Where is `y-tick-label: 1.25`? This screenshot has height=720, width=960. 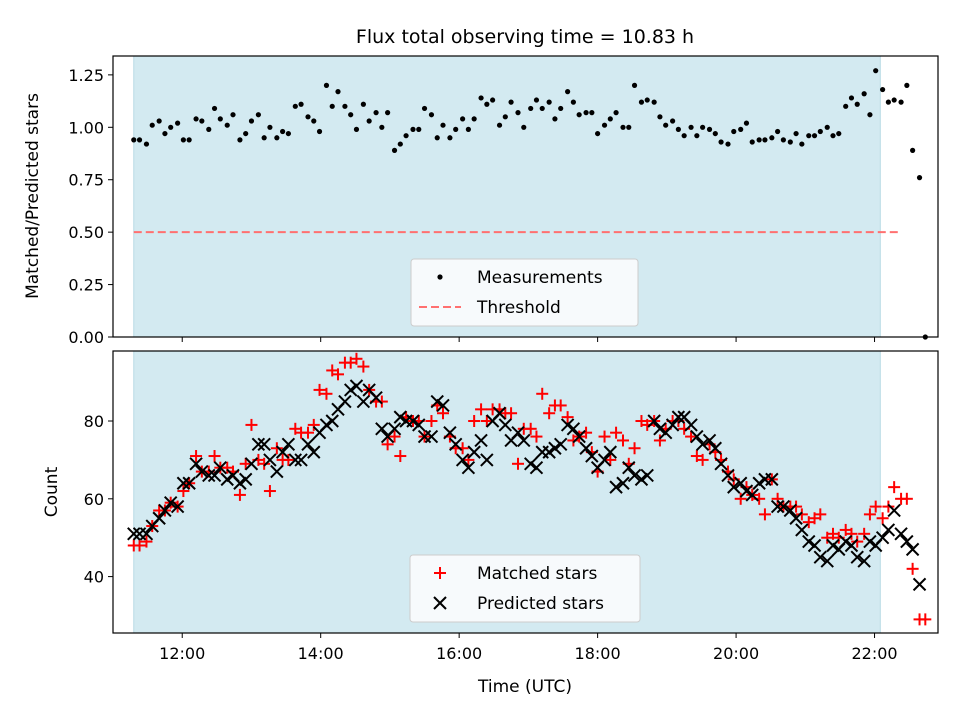
y-tick-label: 1.25 is located at coordinates (86, 75).